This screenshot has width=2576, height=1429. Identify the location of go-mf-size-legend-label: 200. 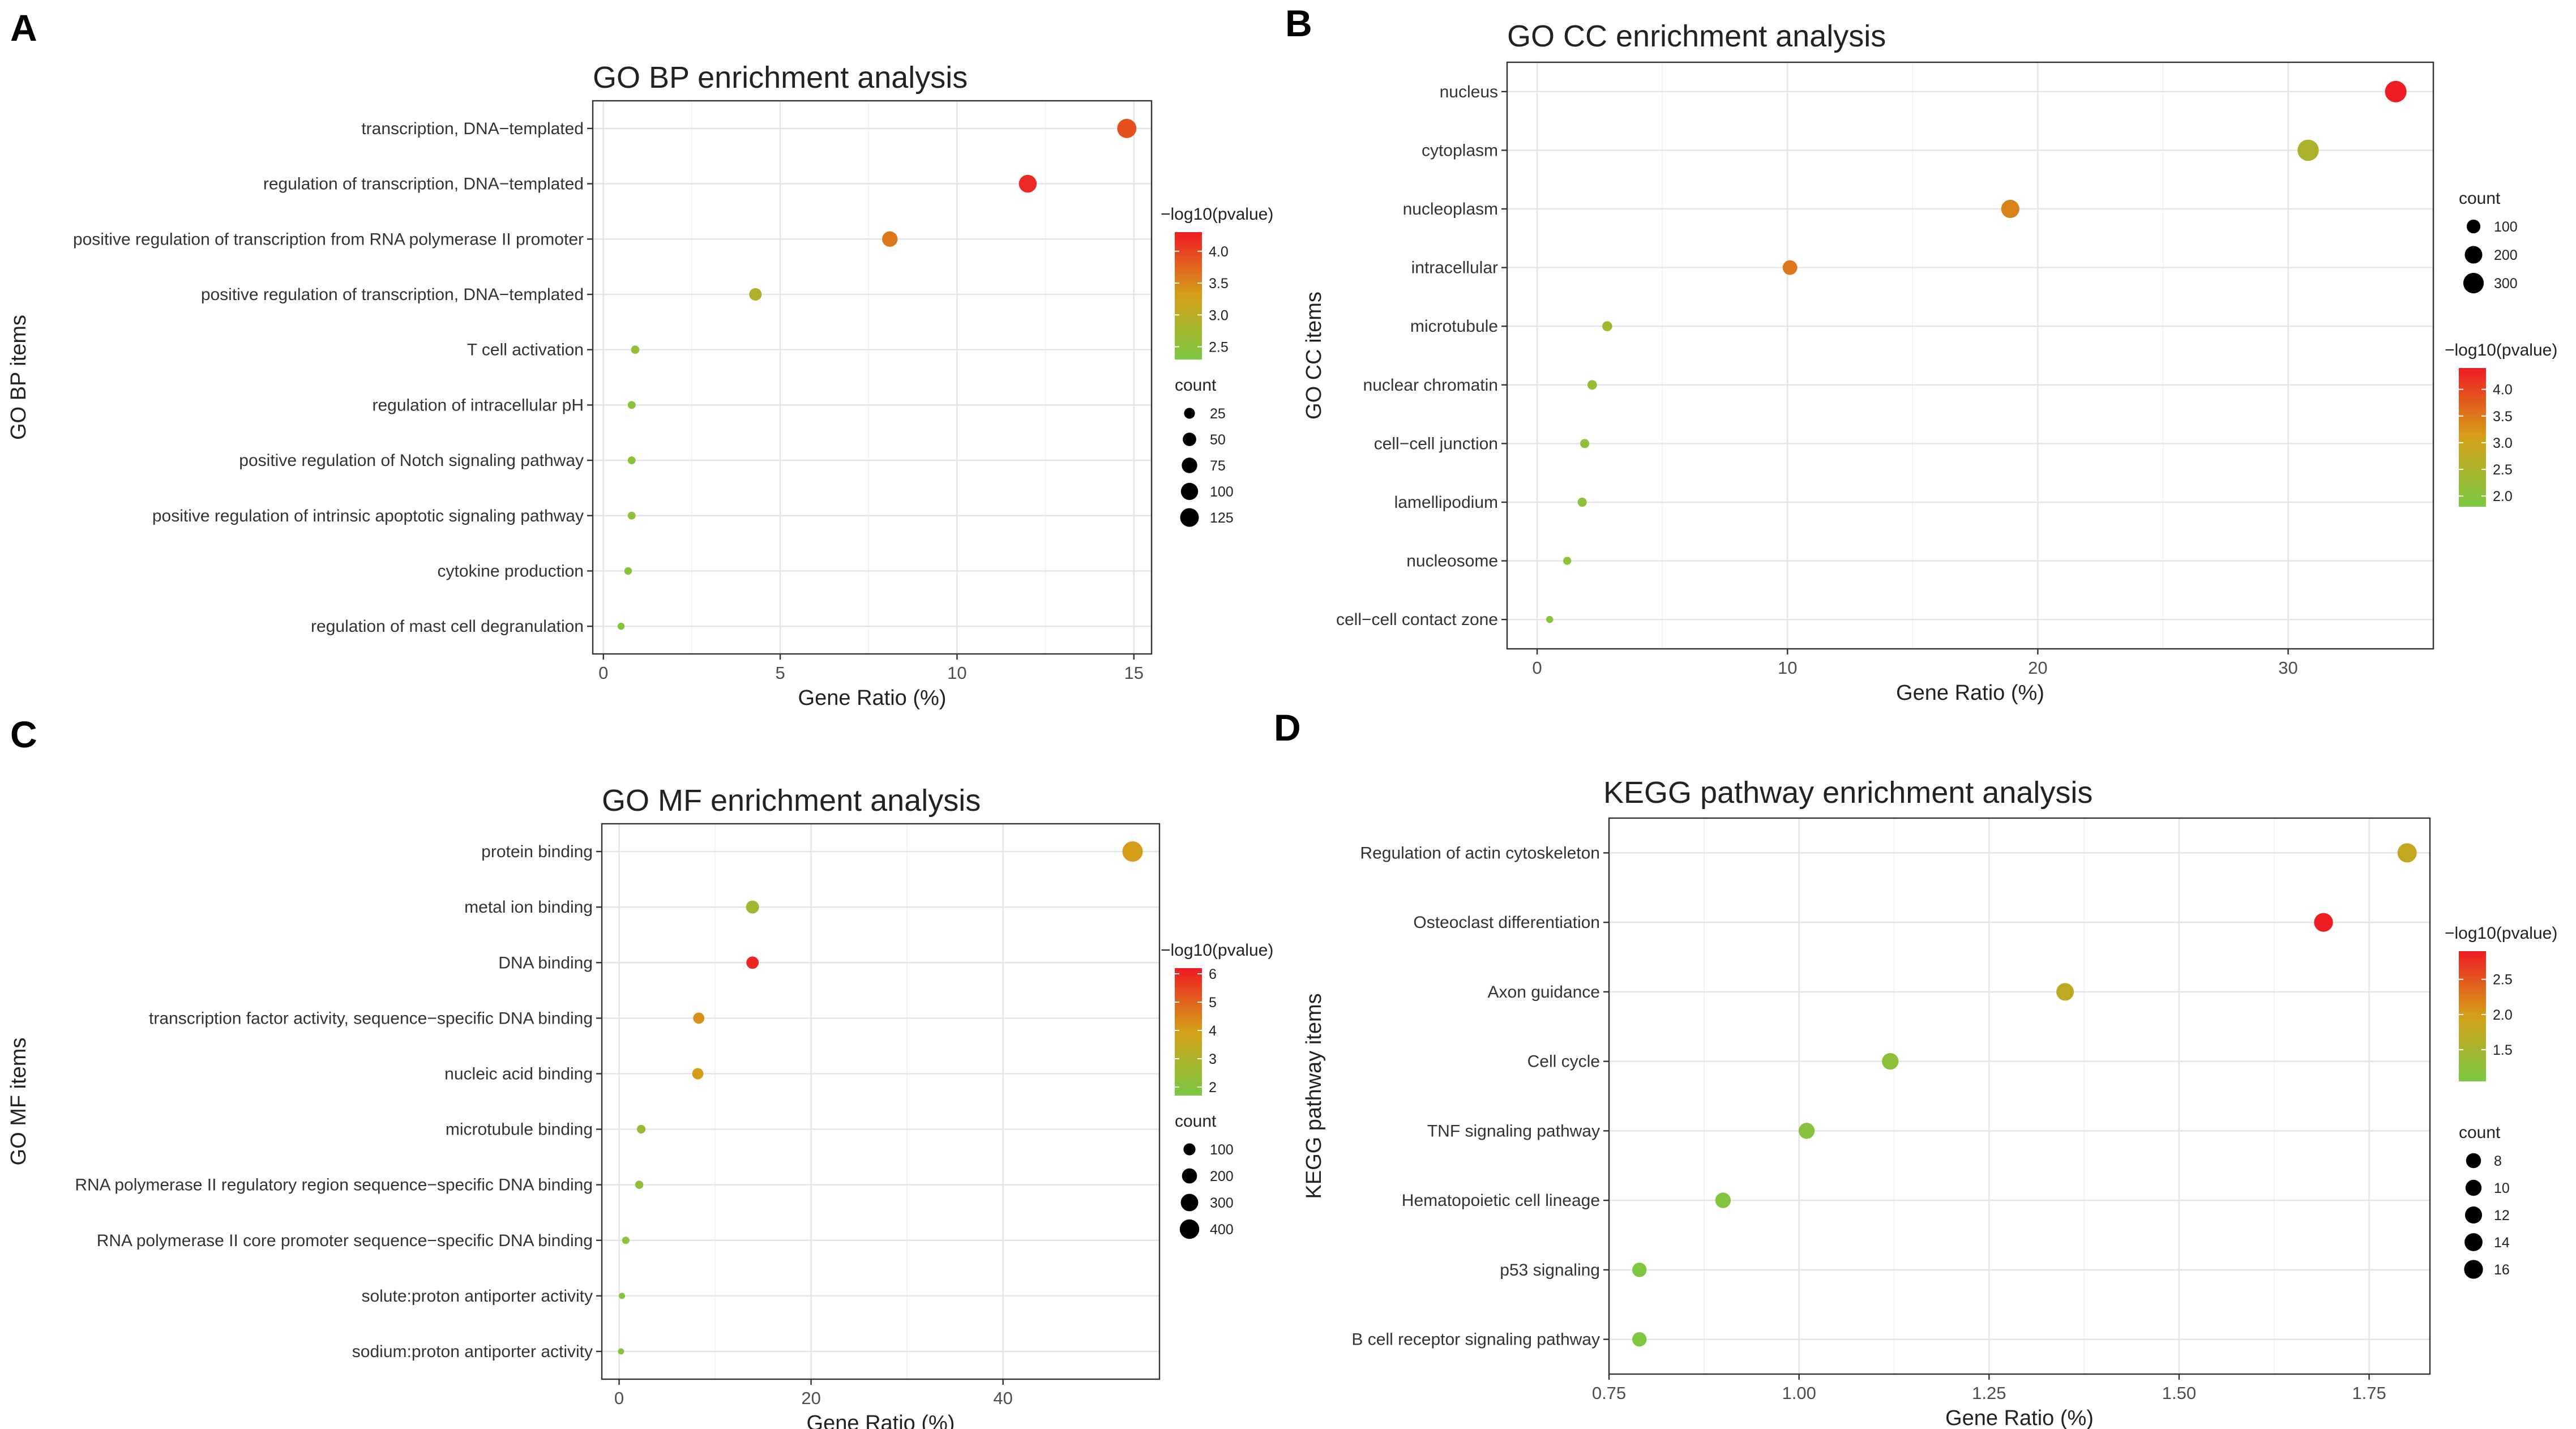
(1222, 1176).